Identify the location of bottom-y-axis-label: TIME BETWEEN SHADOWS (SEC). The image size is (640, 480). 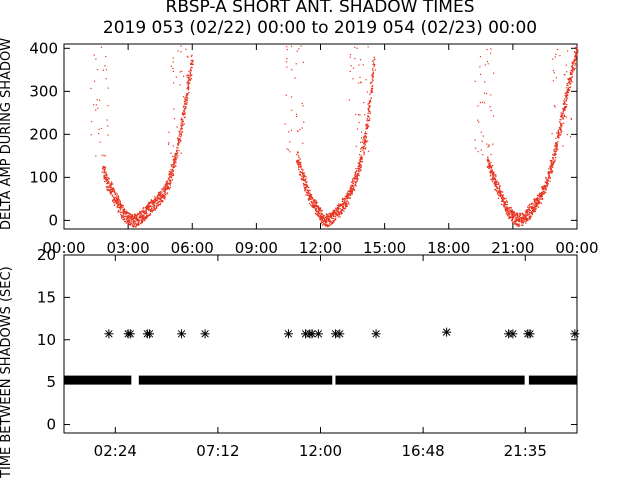
(7, 372).